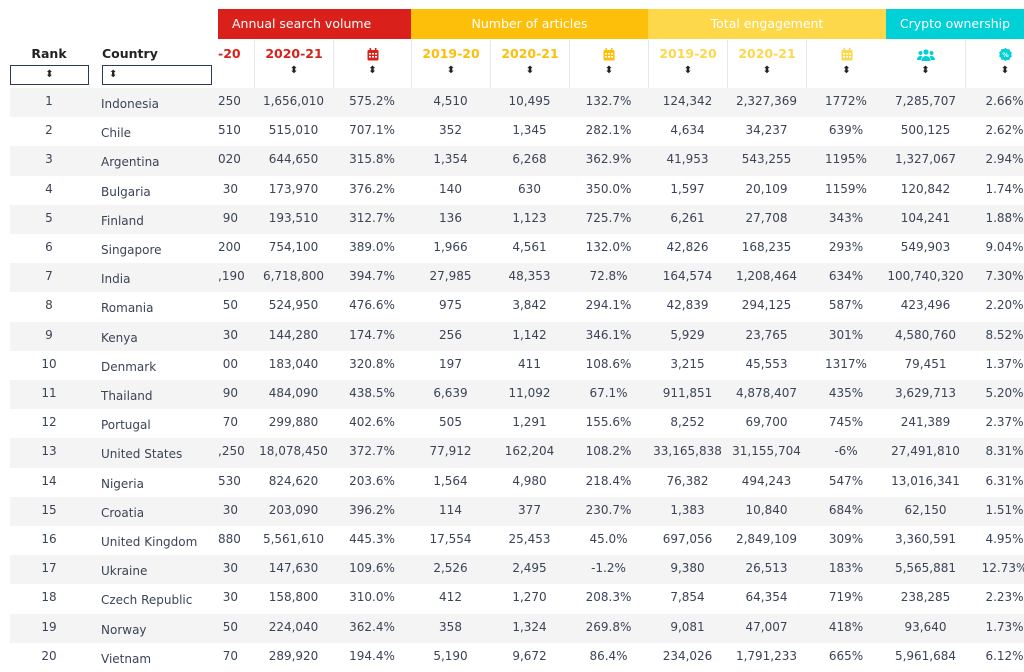 Image resolution: width=1024 pixels, height=672 pixels. What do you see at coordinates (766, 247) in the screenshot?
I see `cell-engagement-2020-21: 168,235` at bounding box center [766, 247].